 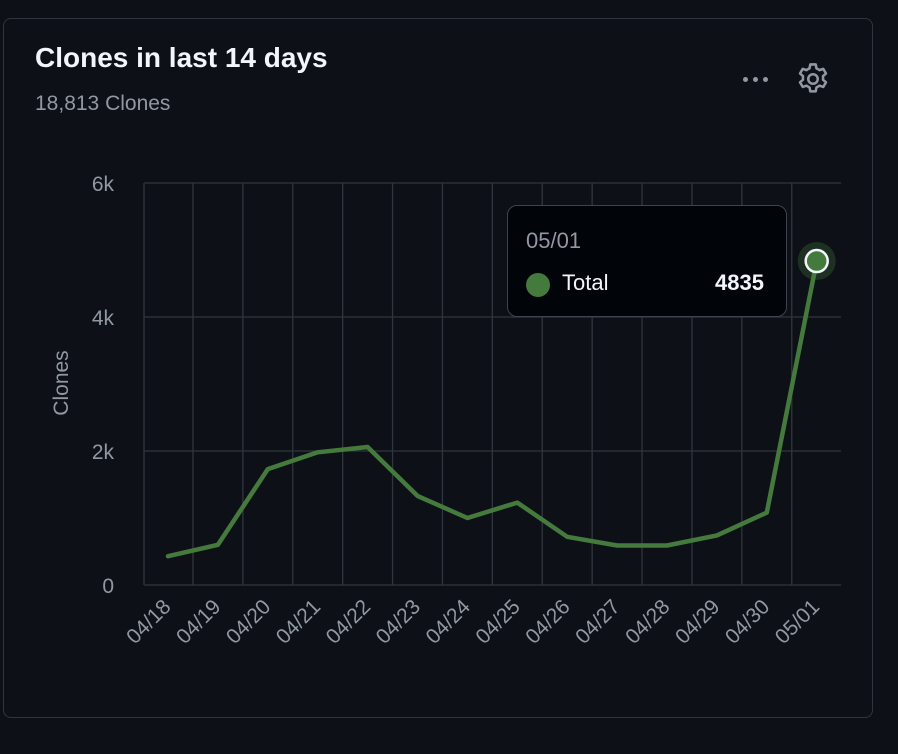 I want to click on x-tick-label: 05/01, so click(x=797, y=621).